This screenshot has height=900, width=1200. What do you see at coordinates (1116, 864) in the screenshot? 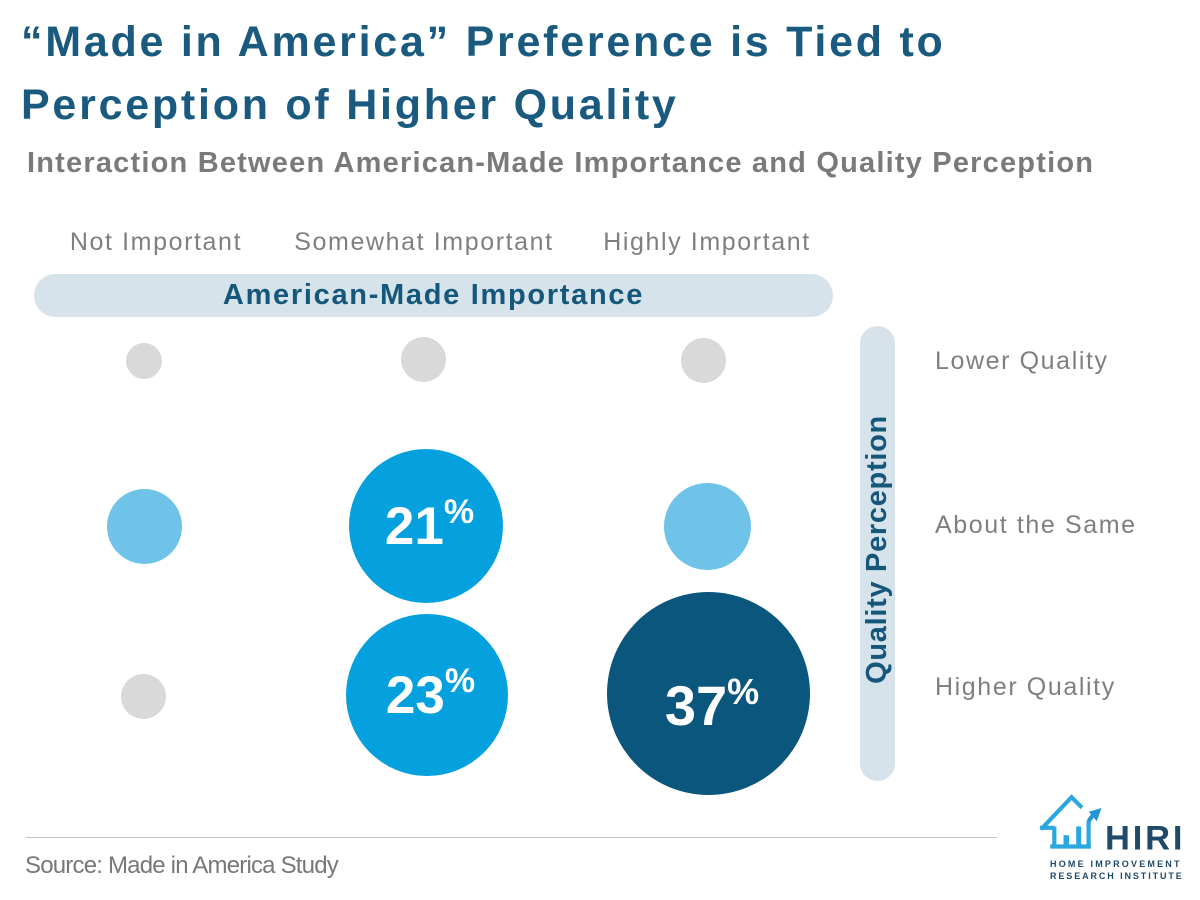
I see `svg-text: HOME IMPROVEMENT` at bounding box center [1116, 864].